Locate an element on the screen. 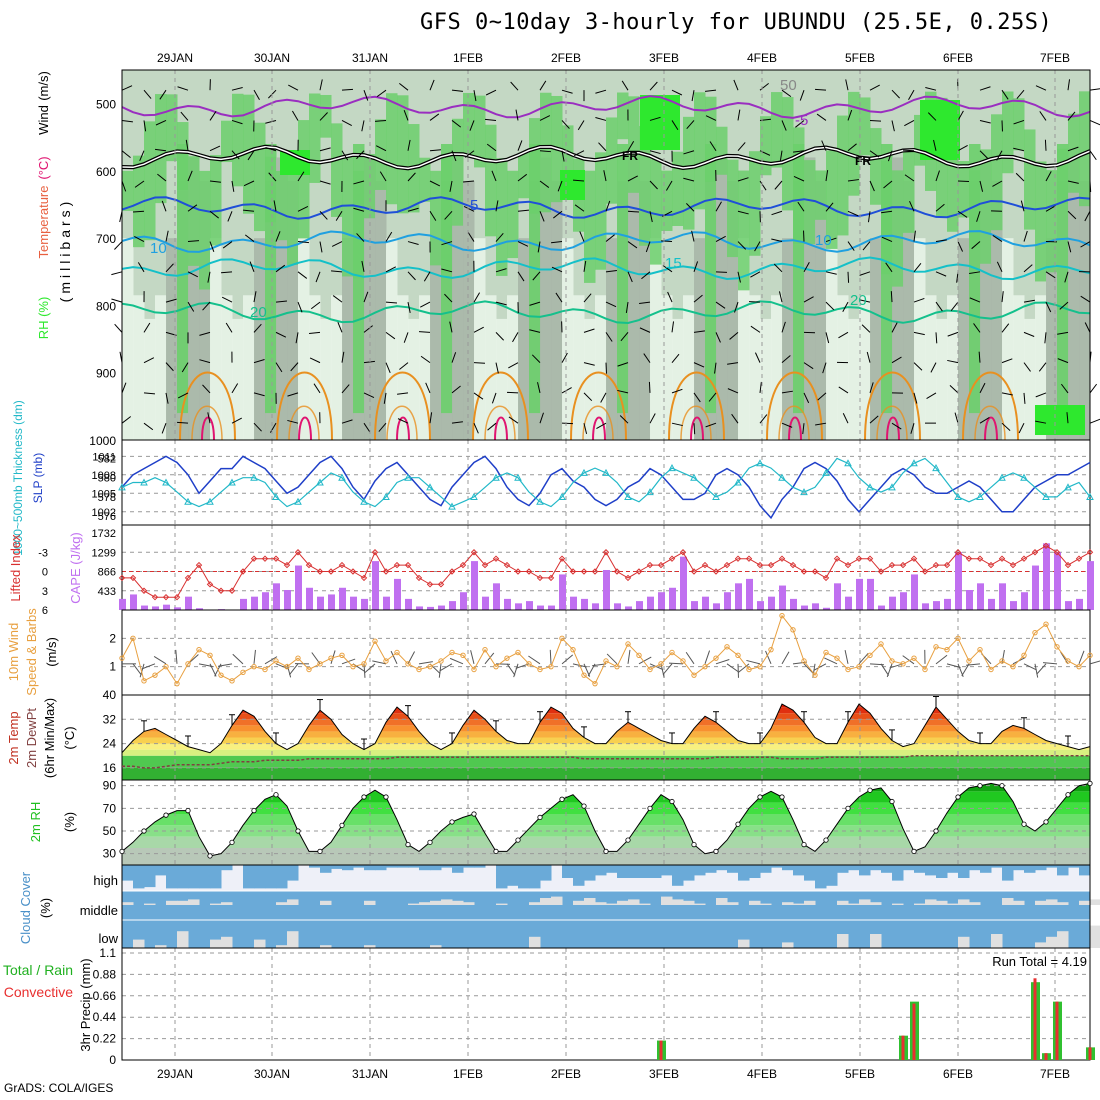 This screenshot has width=1100, height=1100. date-label-top: 30JAN is located at coordinates (272, 58).